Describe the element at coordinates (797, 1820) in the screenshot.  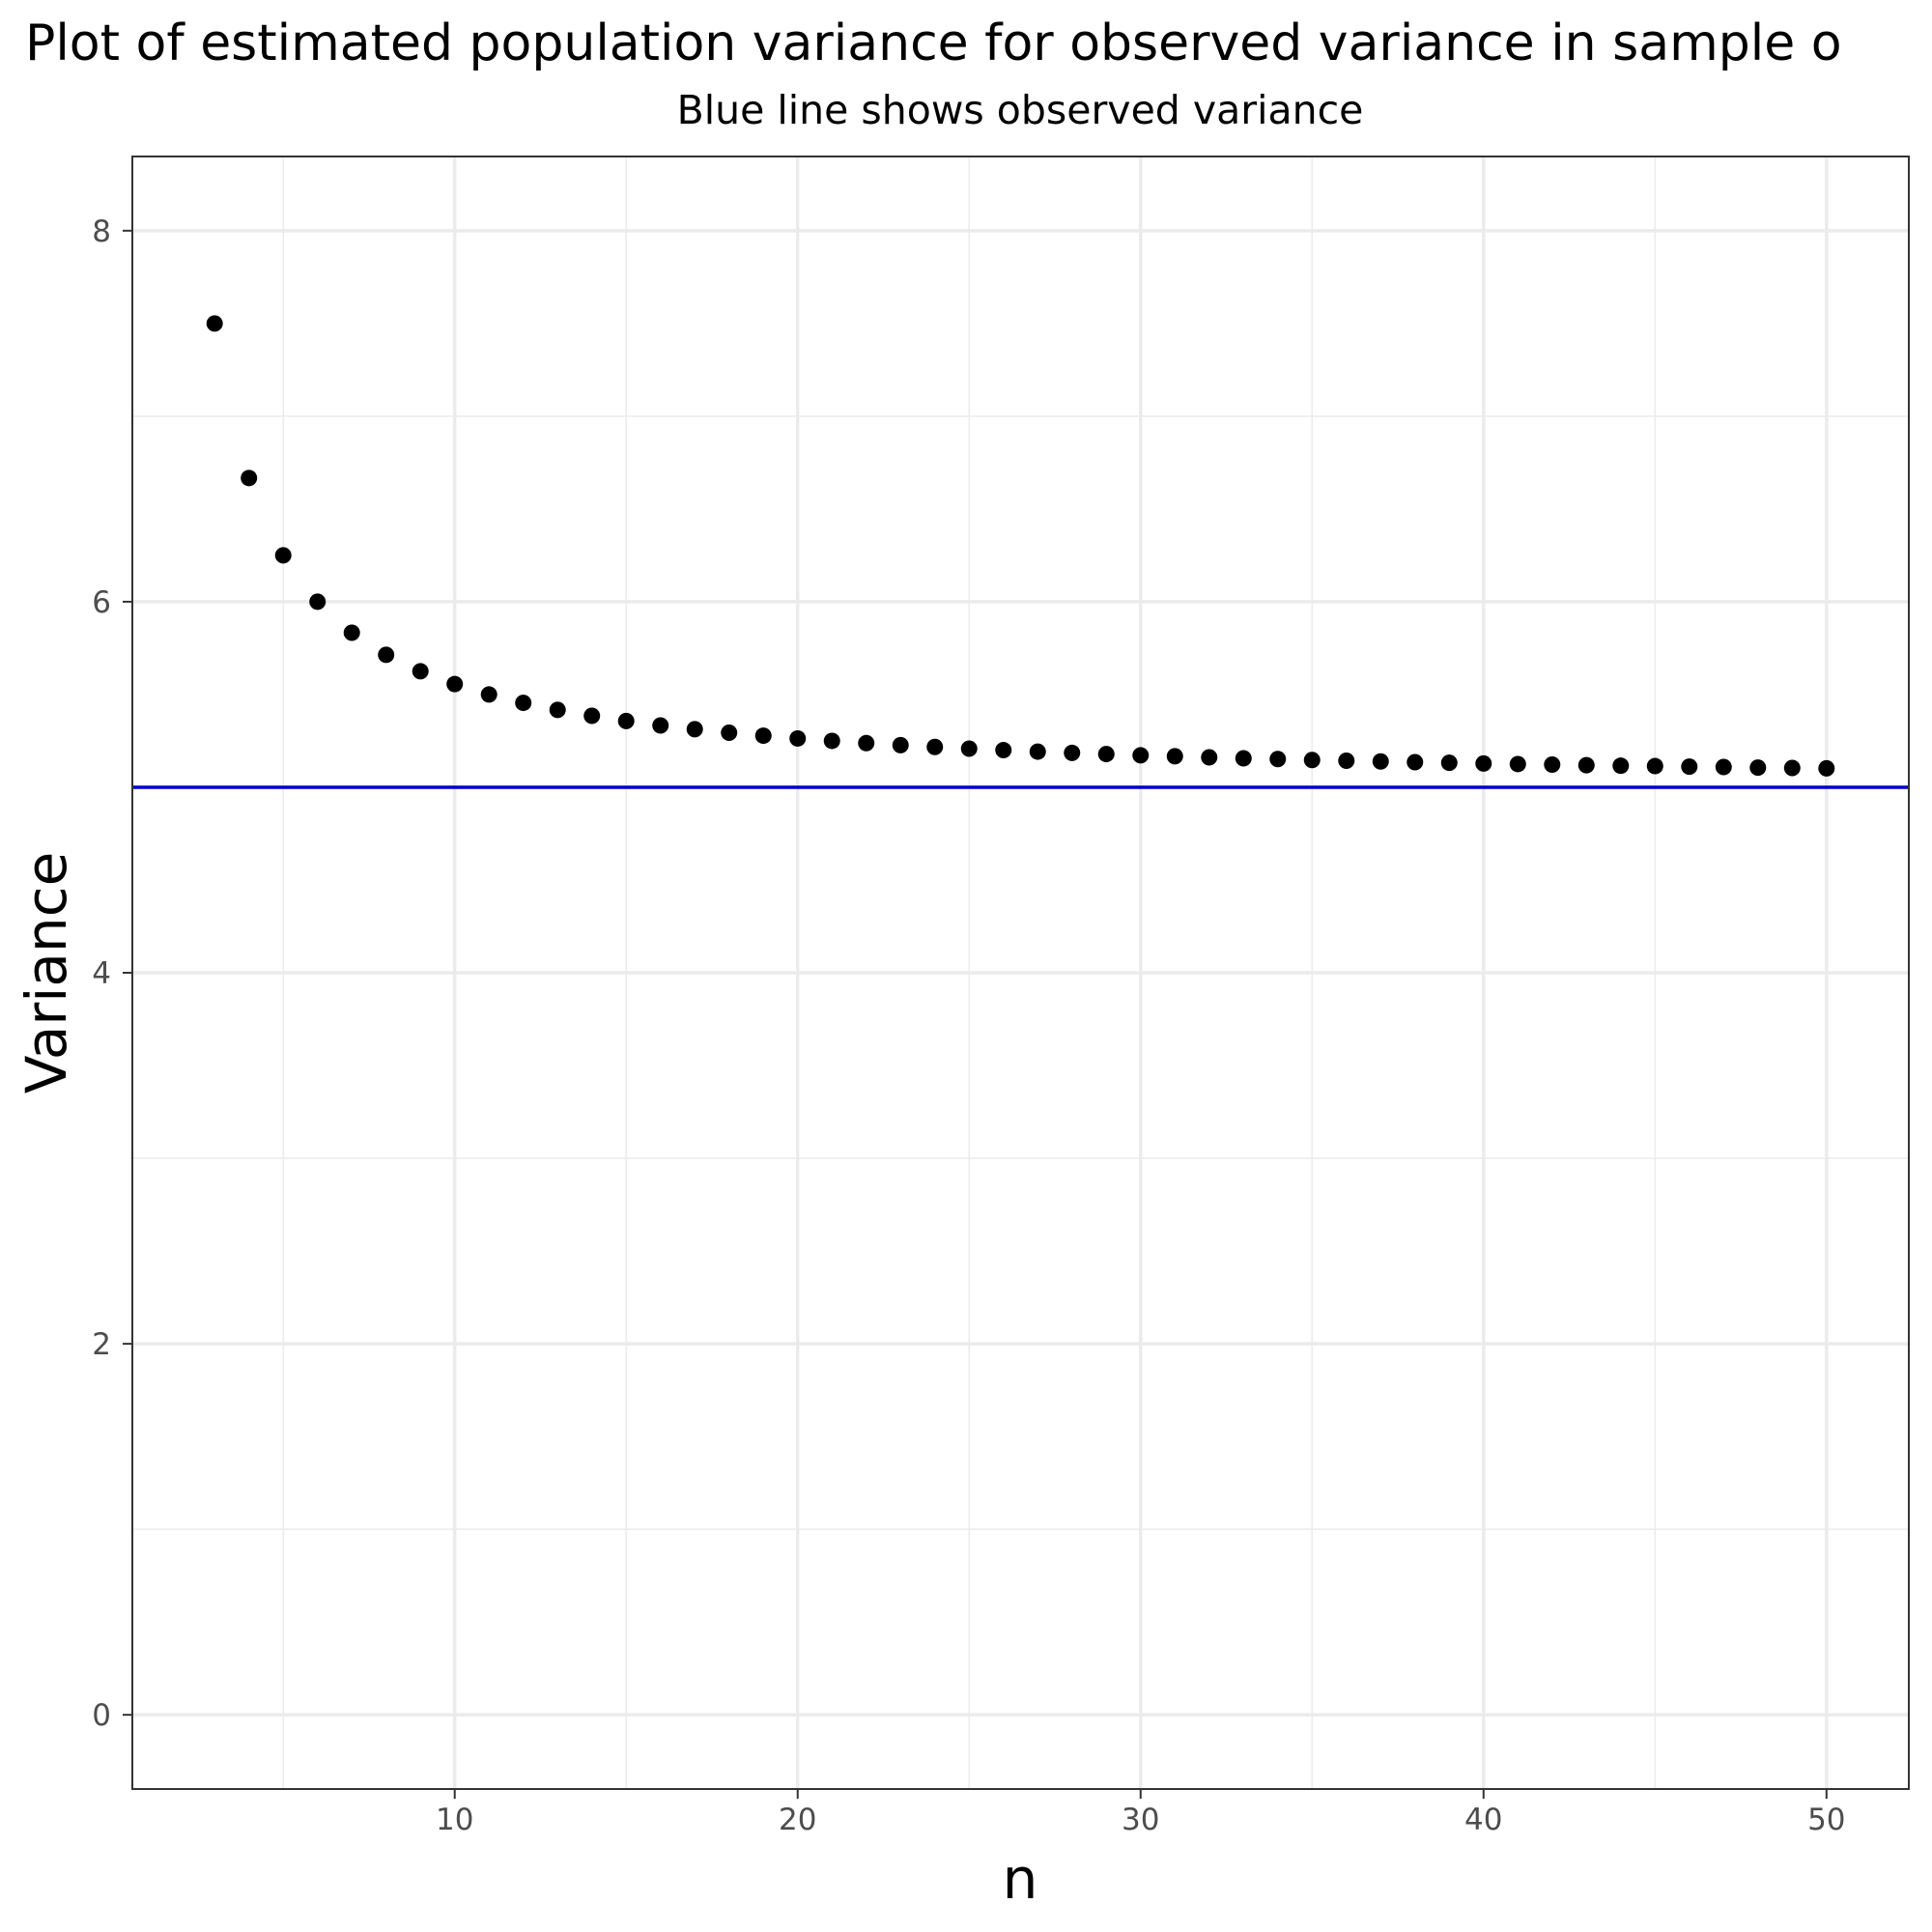
I see `x-tick-label: 20` at that location.